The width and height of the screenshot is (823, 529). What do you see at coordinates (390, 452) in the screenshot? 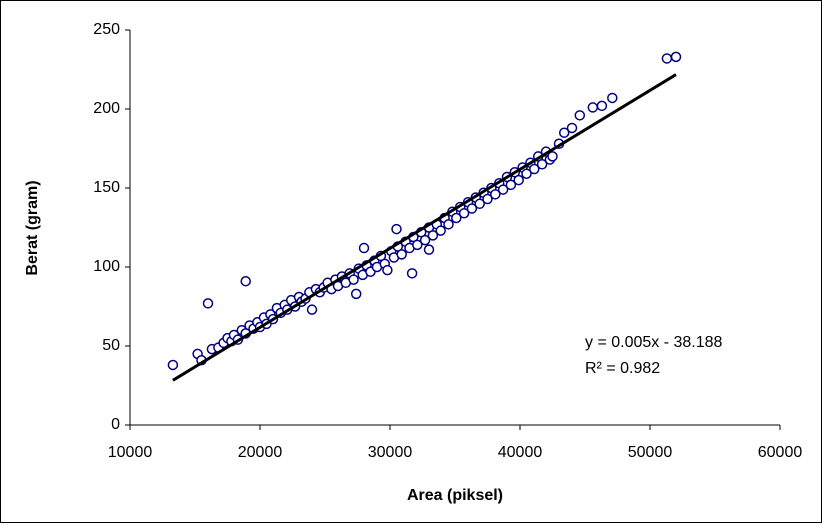
I see `x-tick-label: 30000` at bounding box center [390, 452].